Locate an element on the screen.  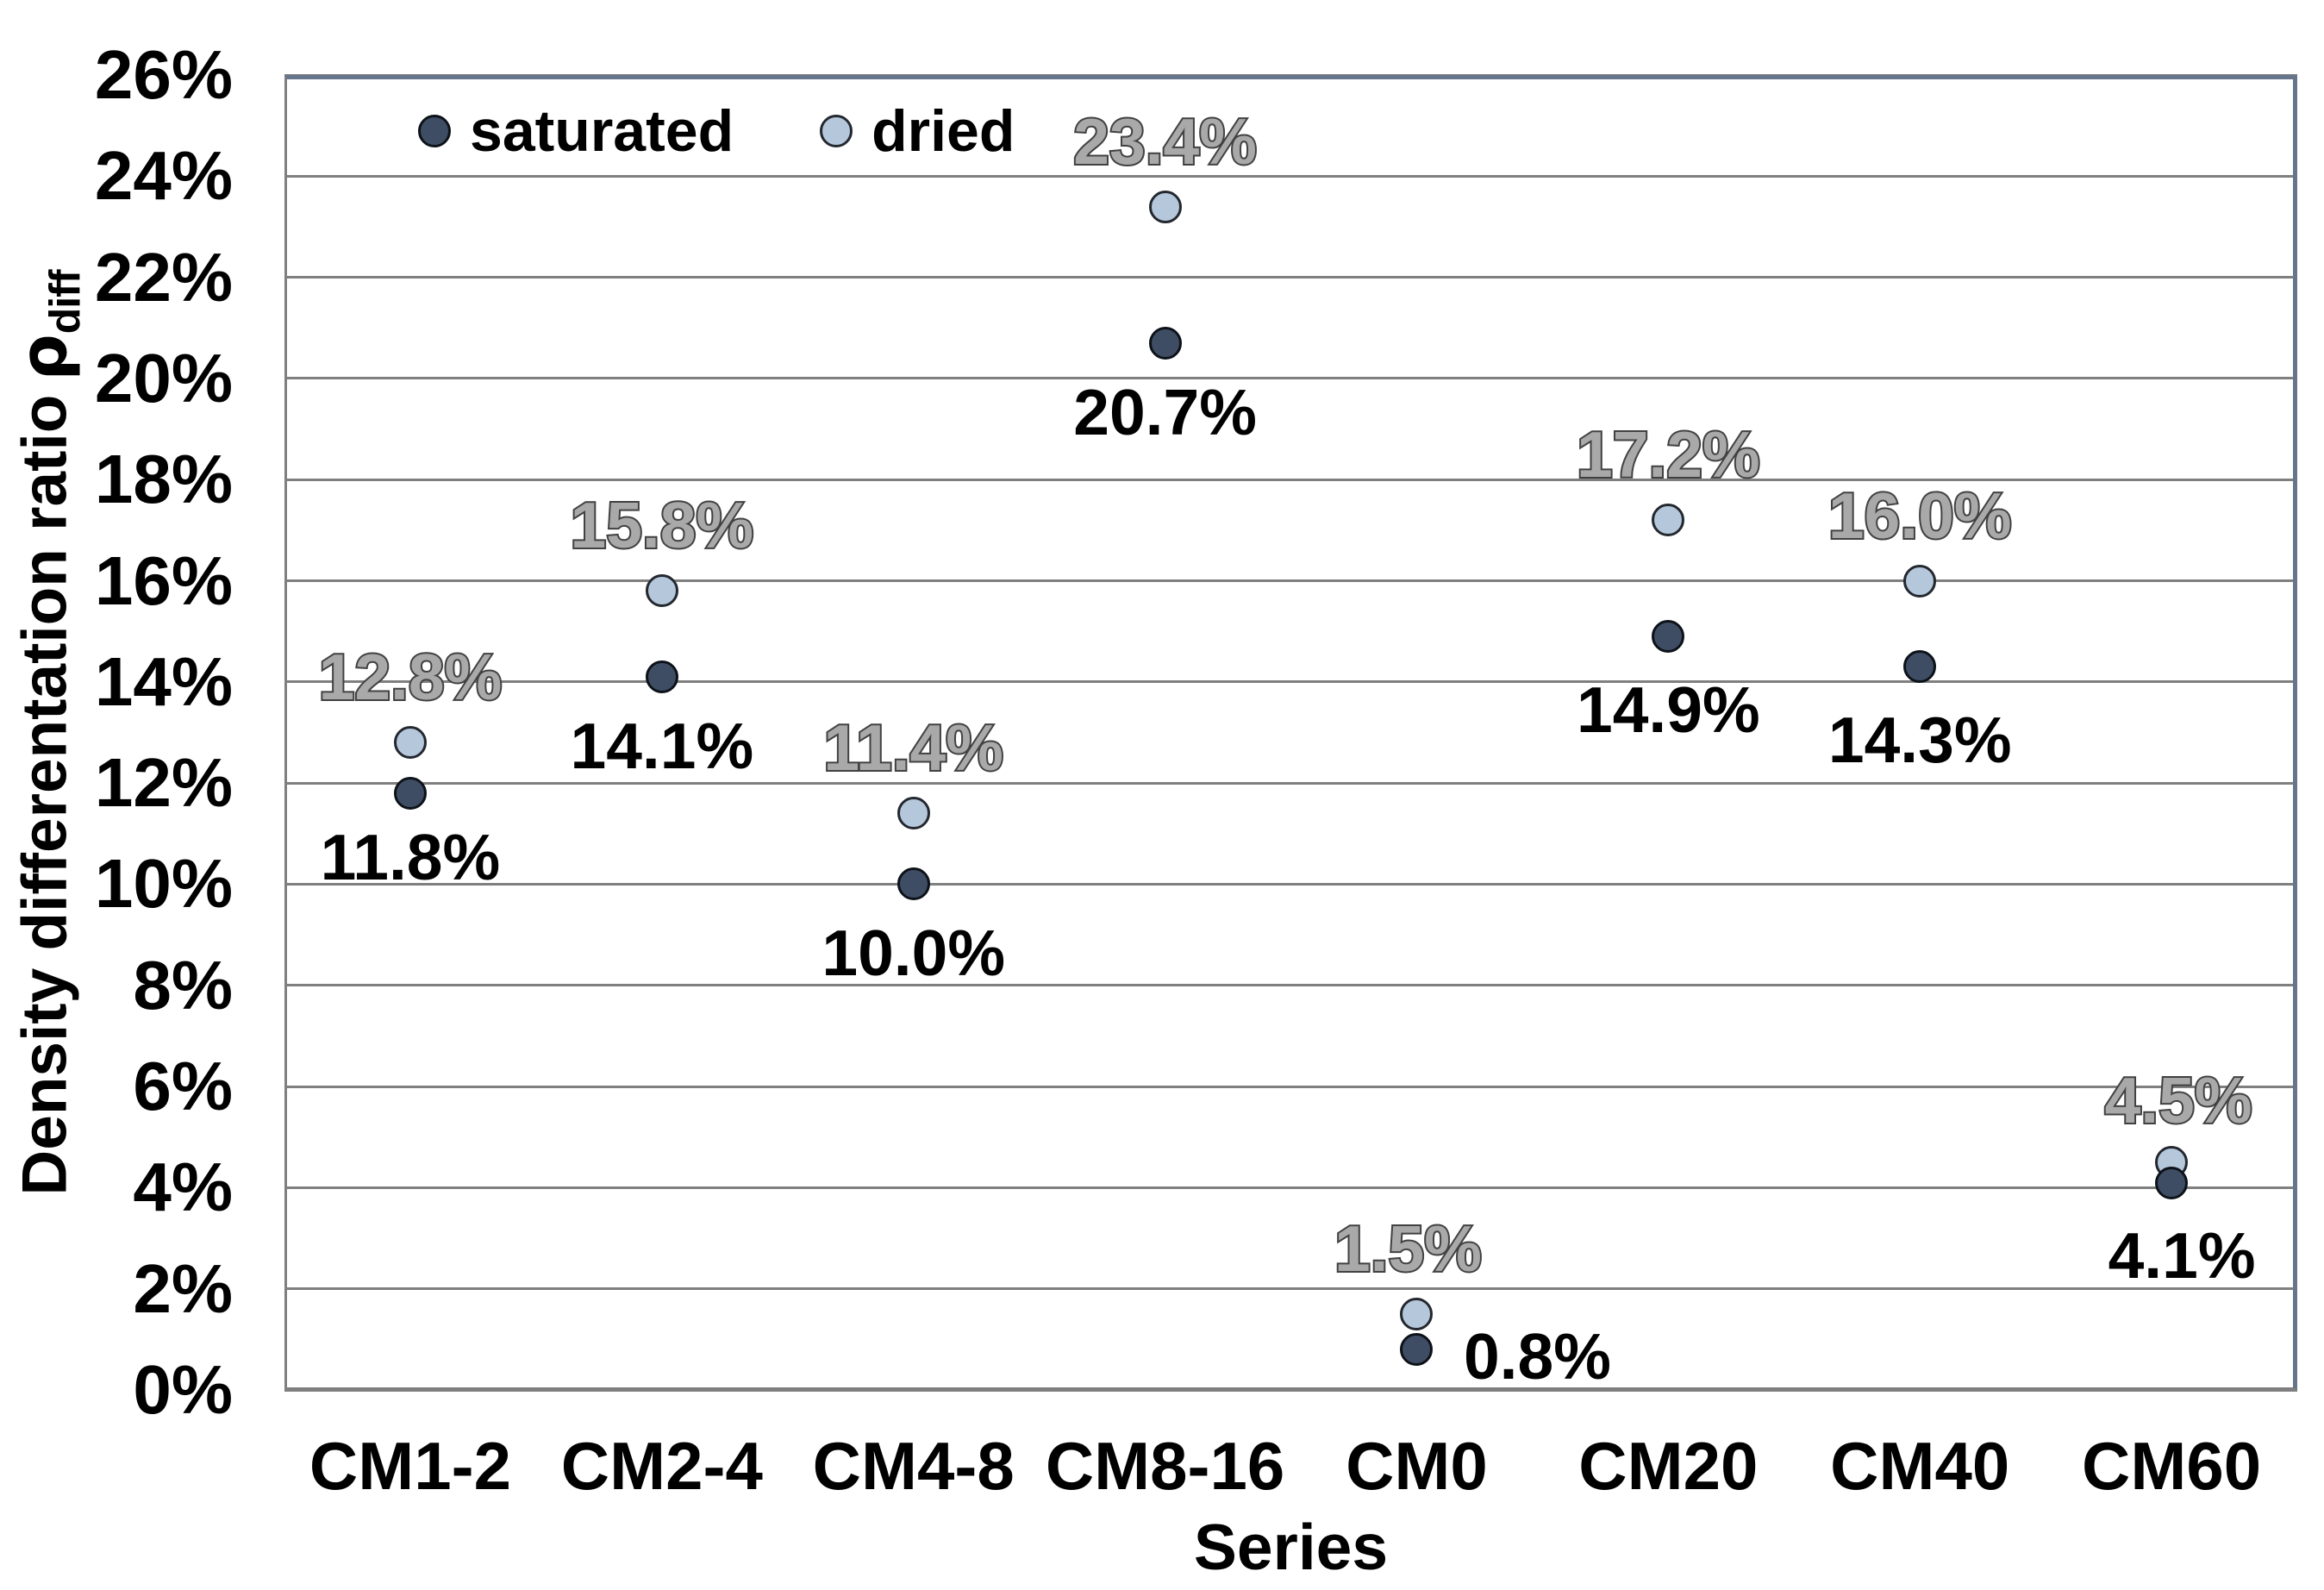
y-tick-14%: 14% is located at coordinates (163, 681).